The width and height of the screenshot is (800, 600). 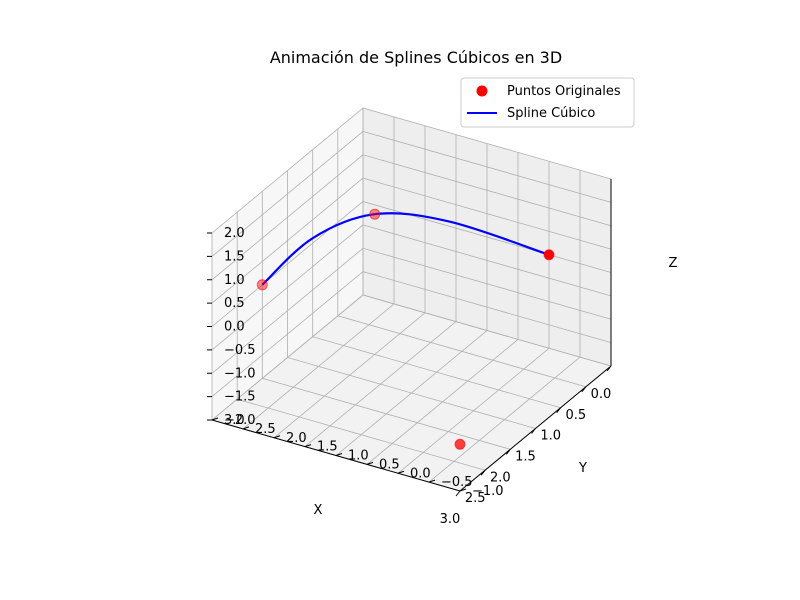 I want to click on chart-title: Animación de Splines Cúbicos en 3D, so click(x=416, y=57).